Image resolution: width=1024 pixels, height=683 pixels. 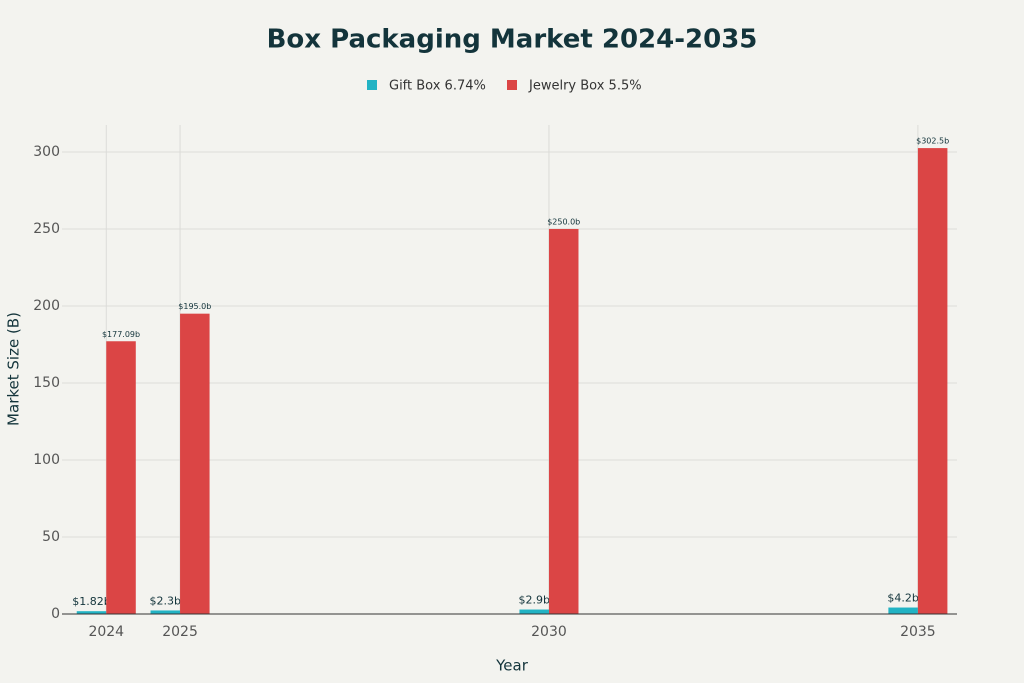 I want to click on y-tick-label: 0, so click(x=55, y=614).